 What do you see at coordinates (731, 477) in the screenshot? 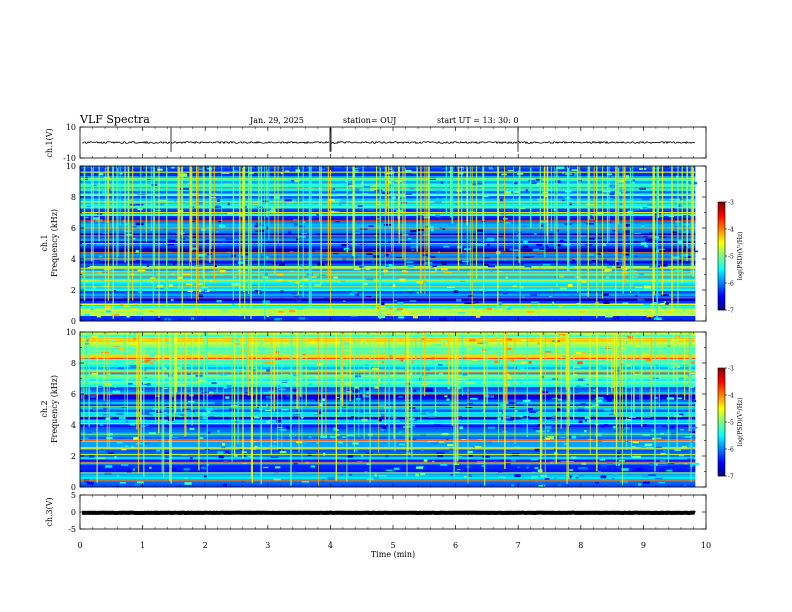
I see `colorbar-tick-label: -7` at bounding box center [731, 477].